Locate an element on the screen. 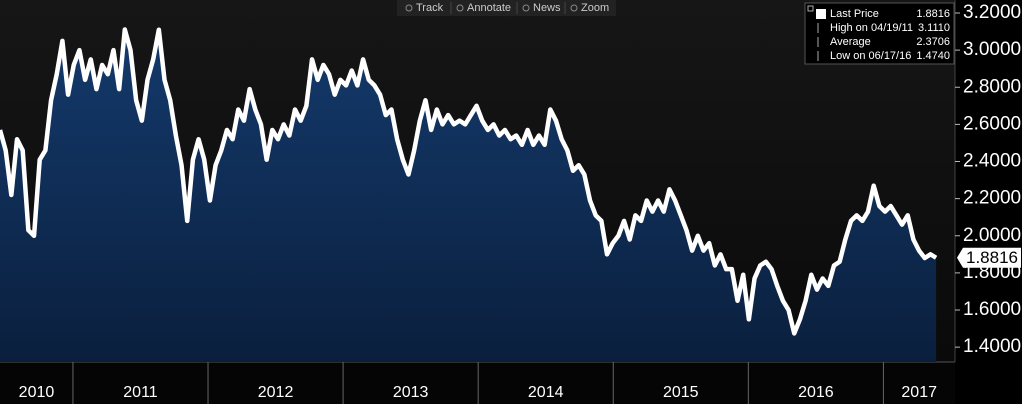 This screenshot has width=1022, height=404. y-tick-label: 2.6000 is located at coordinates (992, 123).